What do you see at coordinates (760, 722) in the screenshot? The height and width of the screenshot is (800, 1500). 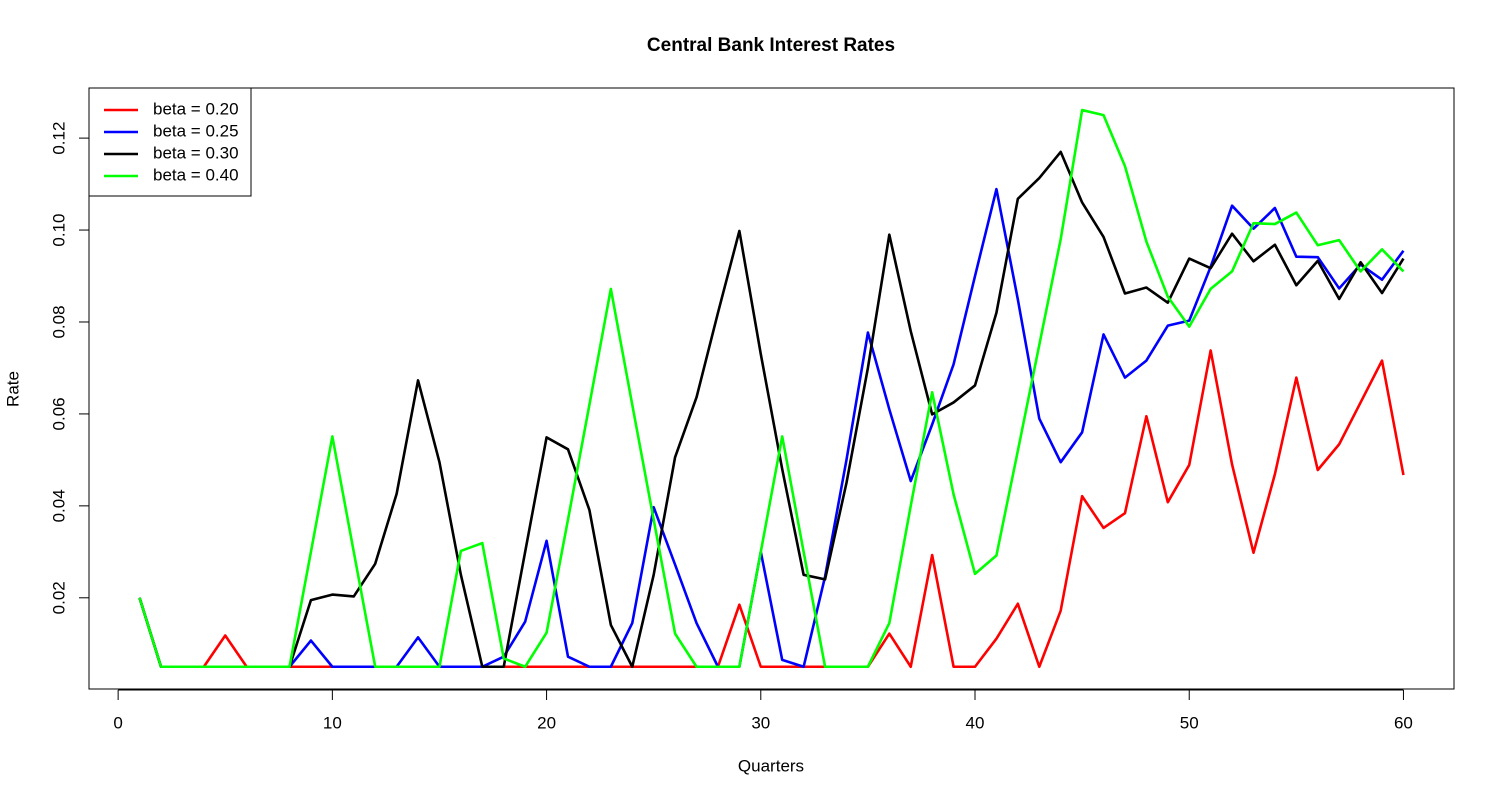 I see `x-tick-label: 30` at bounding box center [760, 722].